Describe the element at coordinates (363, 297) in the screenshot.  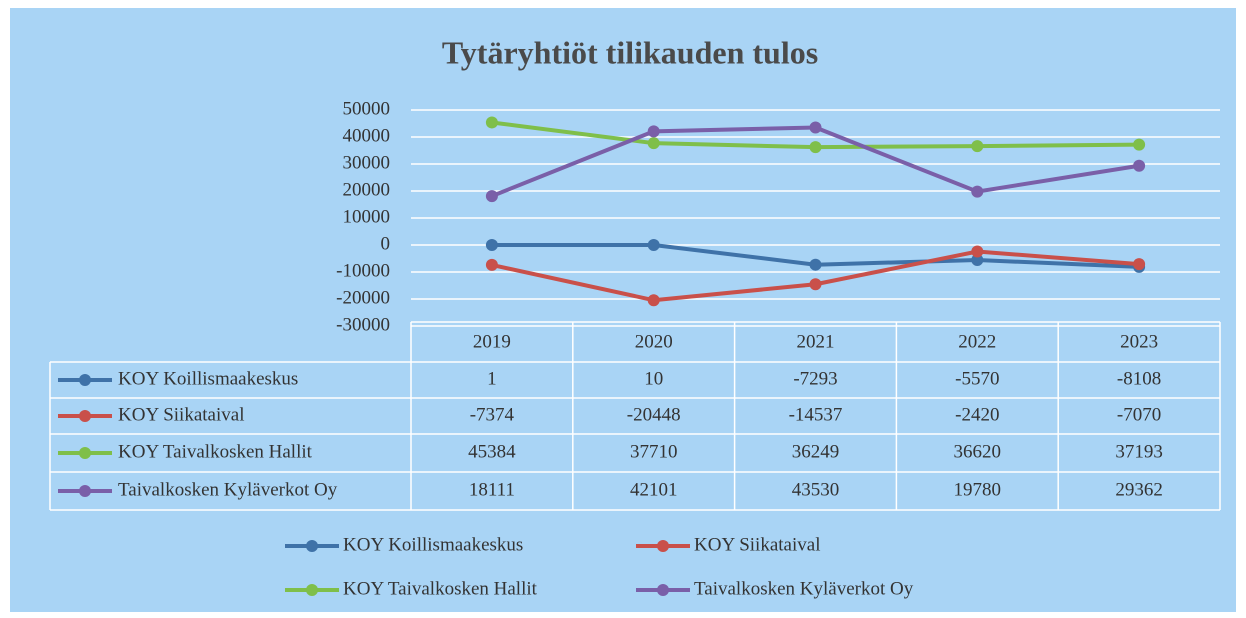
I see `y-tick-label: -20000` at that location.